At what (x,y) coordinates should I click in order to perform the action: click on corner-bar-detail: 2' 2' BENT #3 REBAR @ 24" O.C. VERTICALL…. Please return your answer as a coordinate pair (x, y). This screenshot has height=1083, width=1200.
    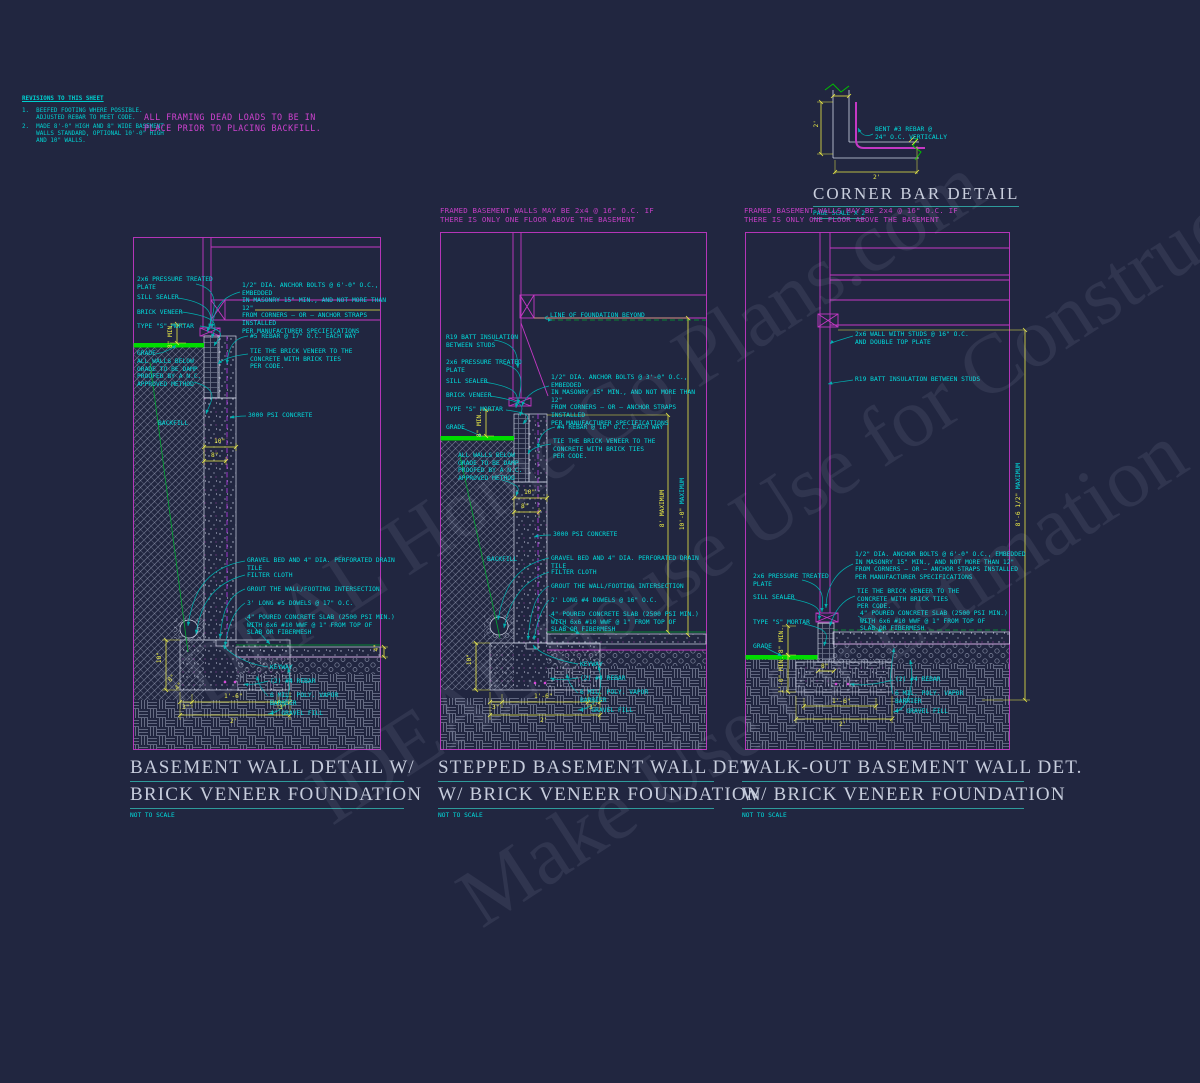
    Looking at the image, I should click on (920, 162).